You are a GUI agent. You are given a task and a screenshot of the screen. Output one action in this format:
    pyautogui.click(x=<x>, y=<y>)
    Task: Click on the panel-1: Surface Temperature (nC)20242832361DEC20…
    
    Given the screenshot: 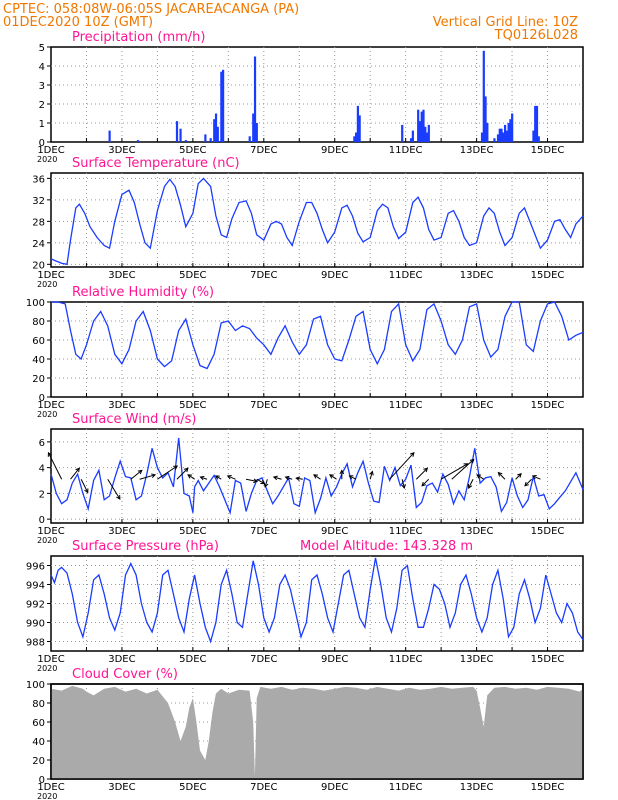 What is the action you would take?
    pyautogui.click(x=308, y=222)
    